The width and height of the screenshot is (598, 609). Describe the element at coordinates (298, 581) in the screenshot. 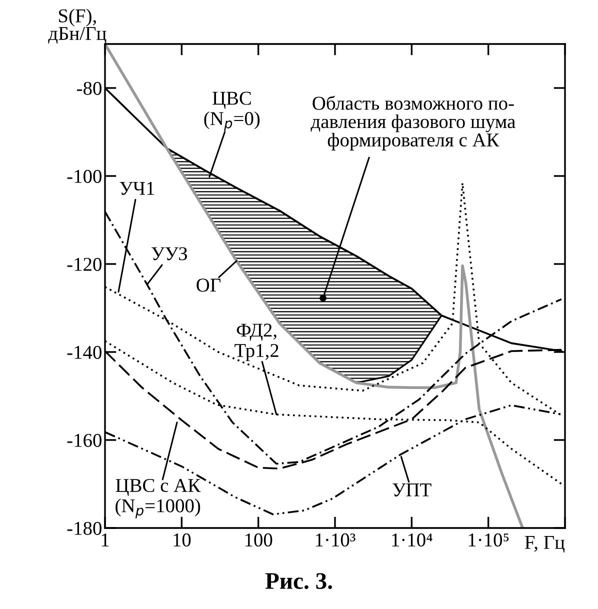

I see `text: Рис. 3.` at that location.